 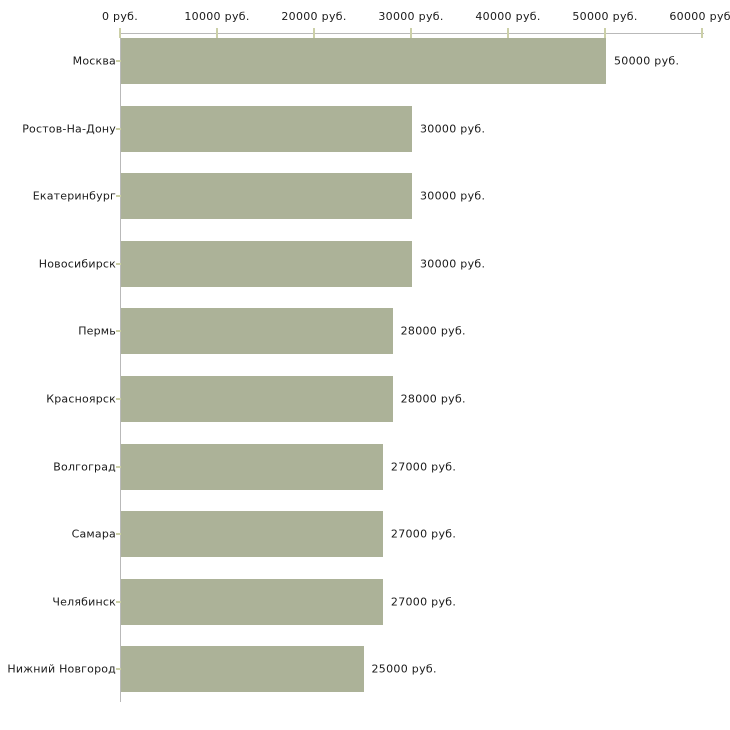 What do you see at coordinates (647, 61) in the screenshot?
I see `value-label: 50000 руб.` at bounding box center [647, 61].